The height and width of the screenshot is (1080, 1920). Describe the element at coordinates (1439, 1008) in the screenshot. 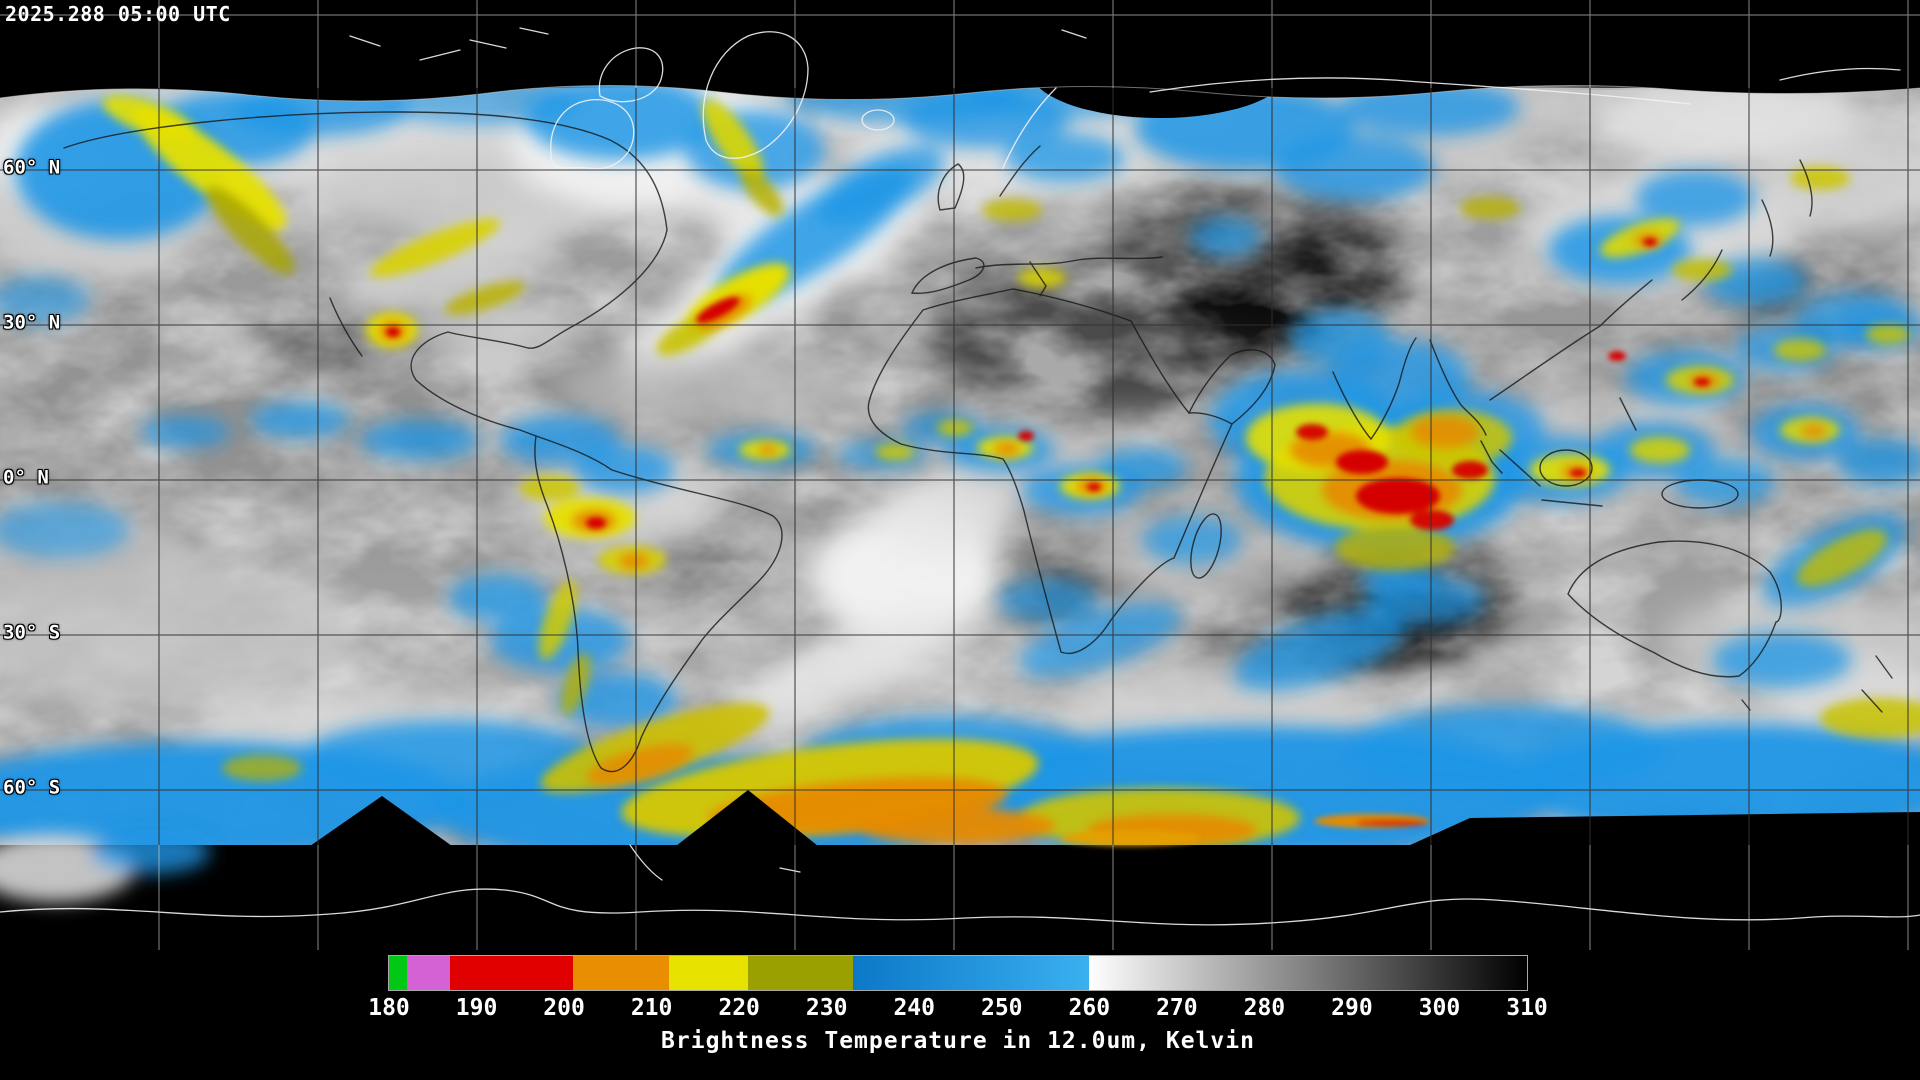

I see `colorbar-tick: 300` at that location.